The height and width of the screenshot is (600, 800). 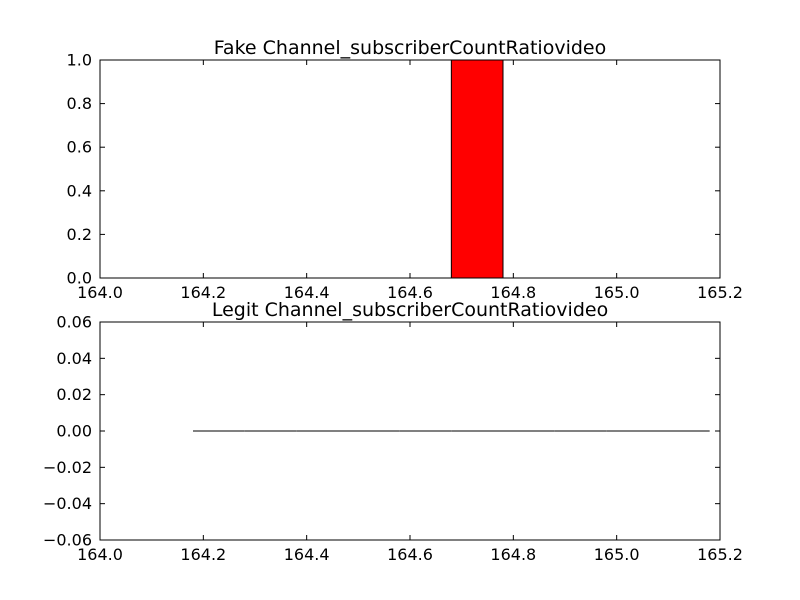 I want to click on legit-chart-title: Legit Channel_subscriberCountRatiovideo, so click(x=410, y=310).